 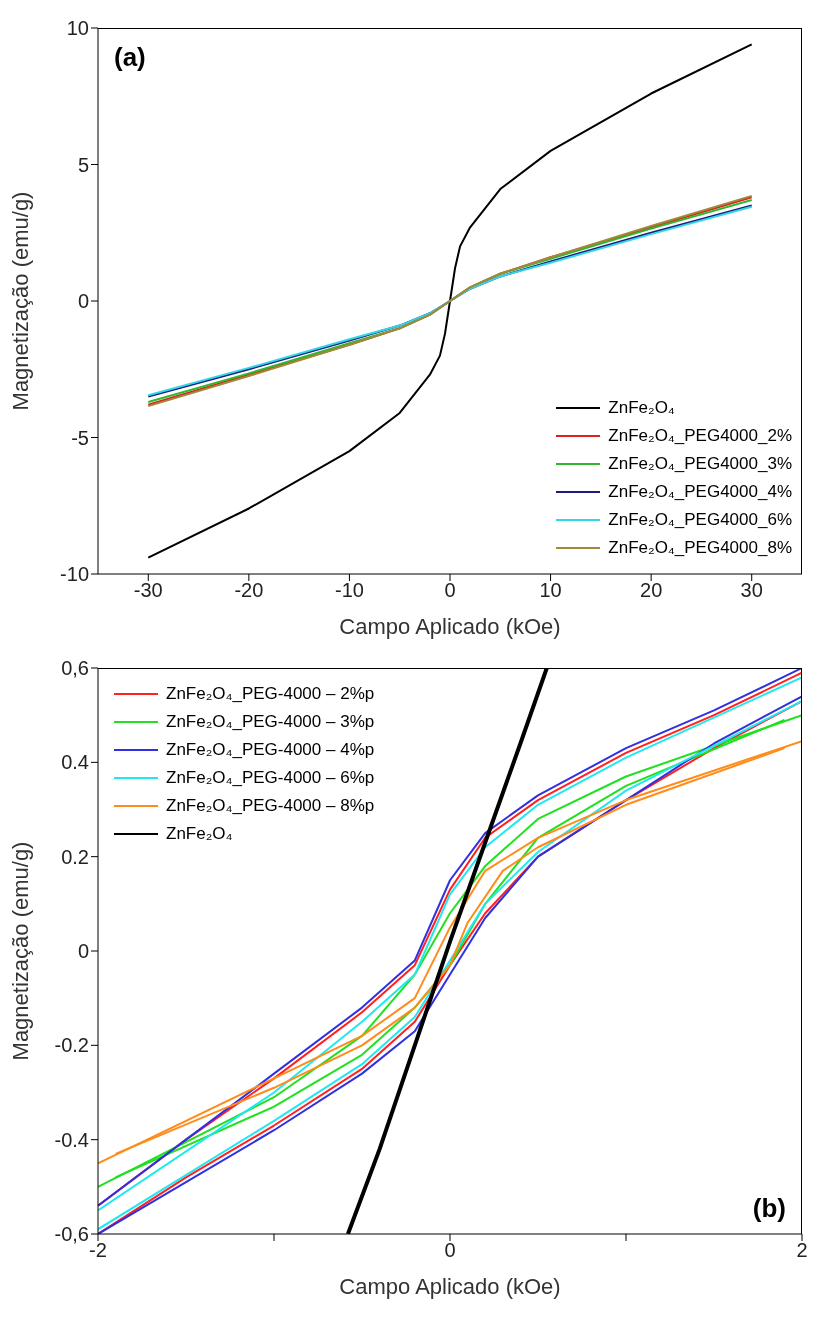 I want to click on legend-label: ZnFe₂O₄_PEG-4000 – 6%p, so click(x=270, y=778).